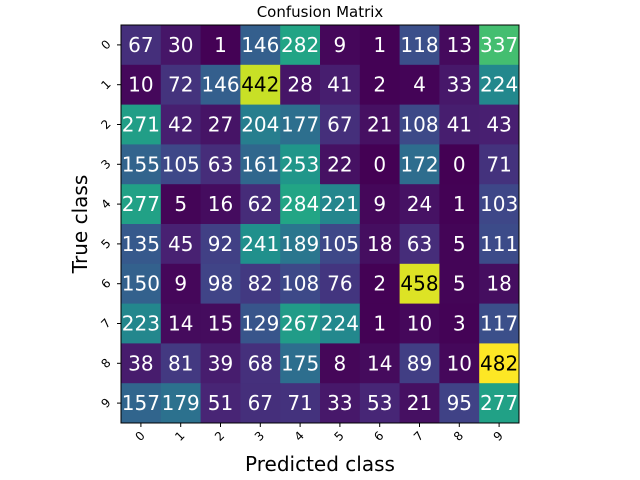  Describe the element at coordinates (458, 436) in the screenshot. I see `x-tick-label: 8` at that location.